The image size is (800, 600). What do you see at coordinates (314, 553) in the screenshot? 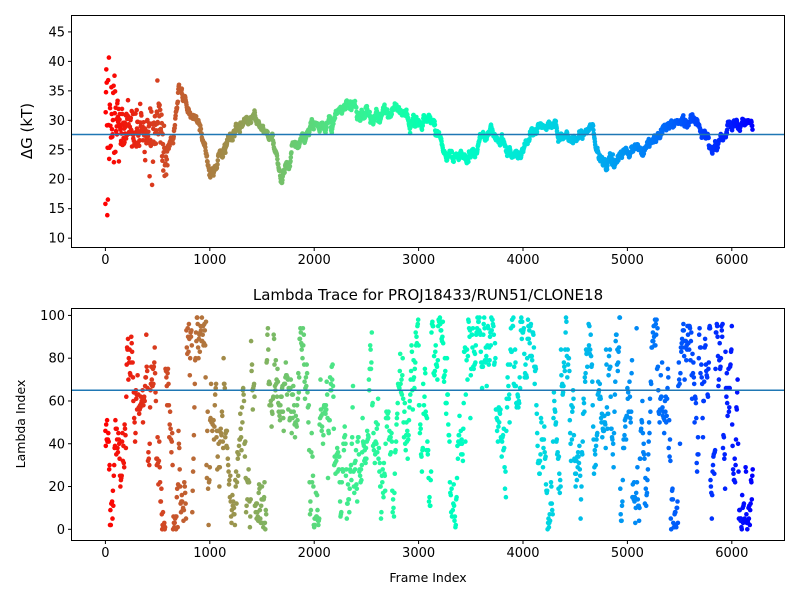
I see `lambda-x-tick-label: 2000` at bounding box center [314, 553].